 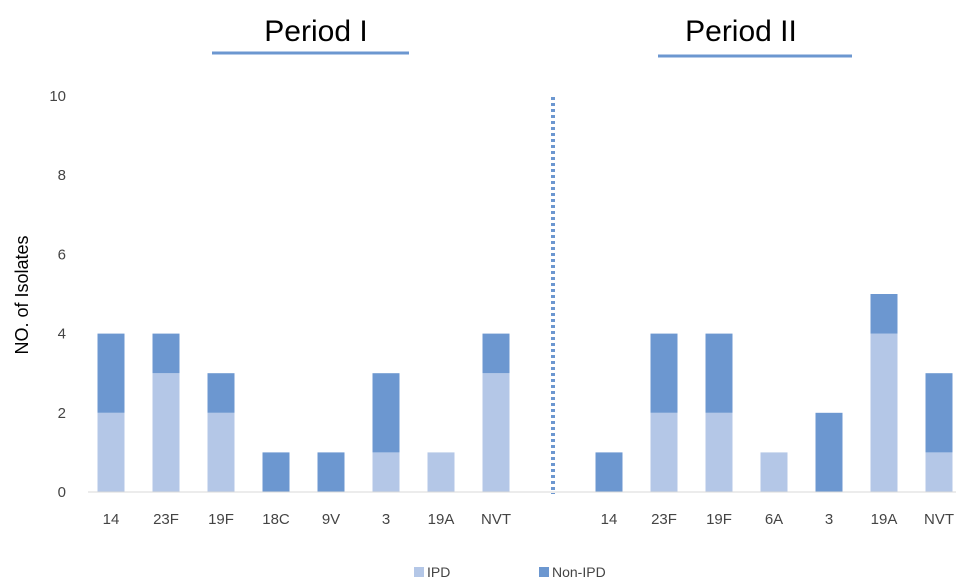 I want to click on legend-swatch-ipd, so click(x=419, y=572).